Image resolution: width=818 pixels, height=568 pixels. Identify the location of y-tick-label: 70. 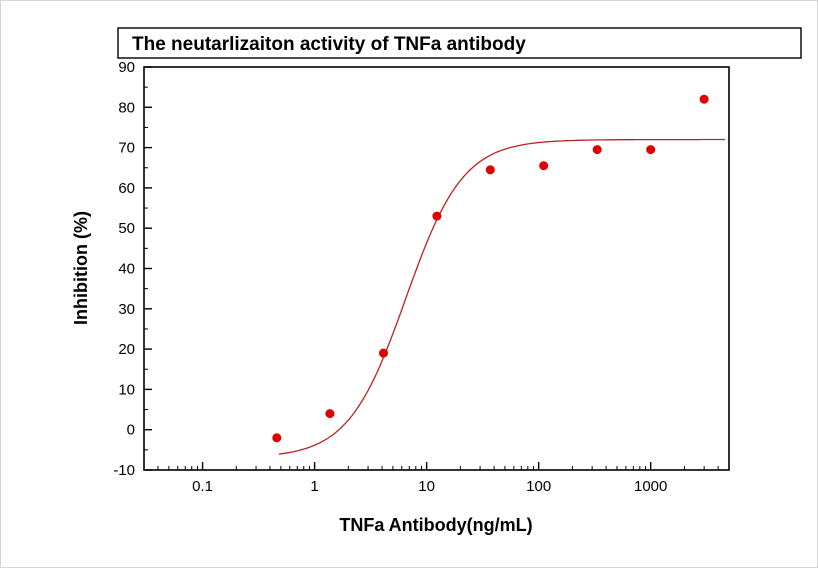
(126, 148).